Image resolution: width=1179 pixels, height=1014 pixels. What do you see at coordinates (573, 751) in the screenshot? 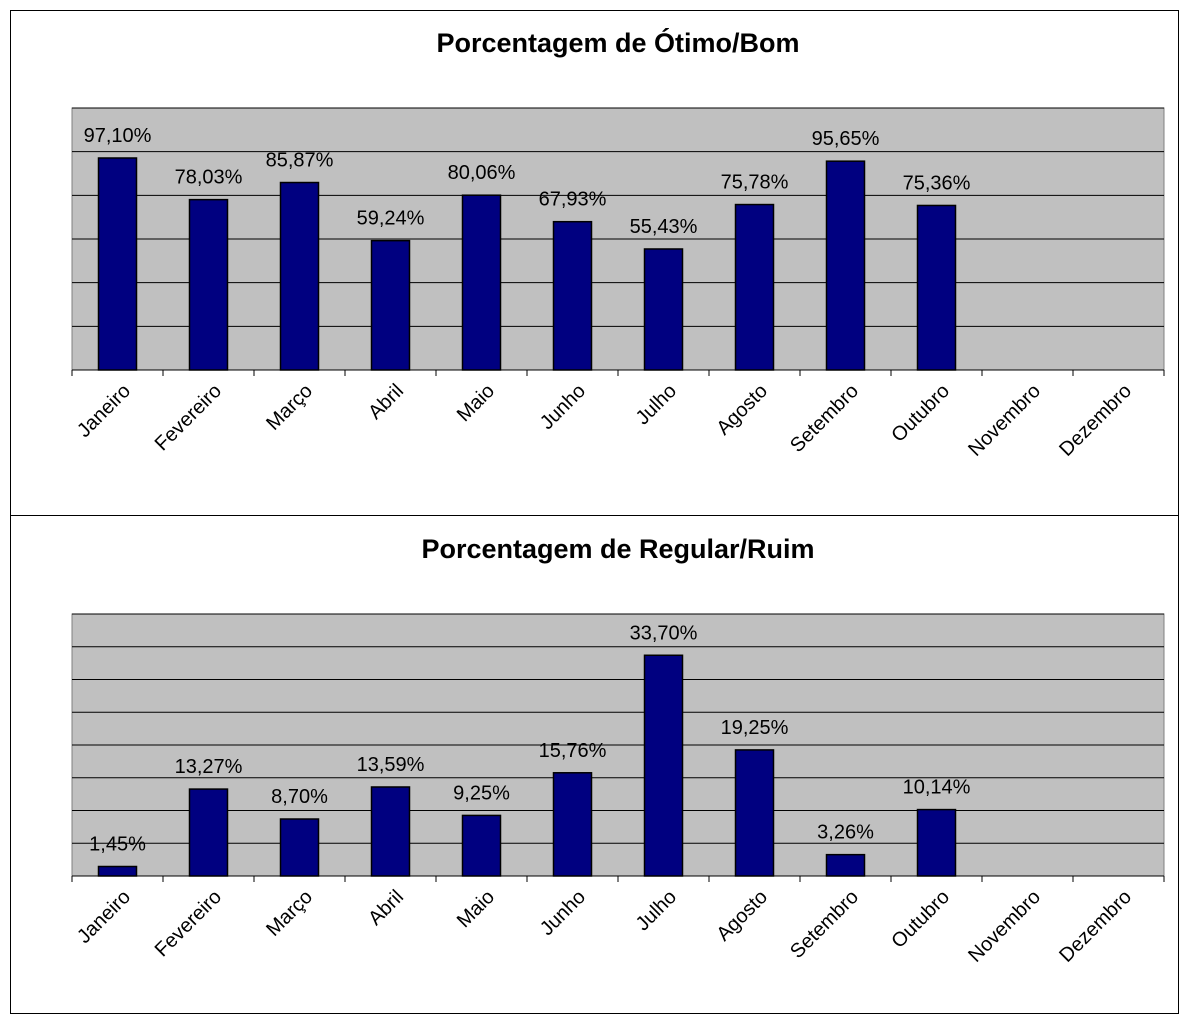
I see `data-label: 15,76%` at bounding box center [573, 751].